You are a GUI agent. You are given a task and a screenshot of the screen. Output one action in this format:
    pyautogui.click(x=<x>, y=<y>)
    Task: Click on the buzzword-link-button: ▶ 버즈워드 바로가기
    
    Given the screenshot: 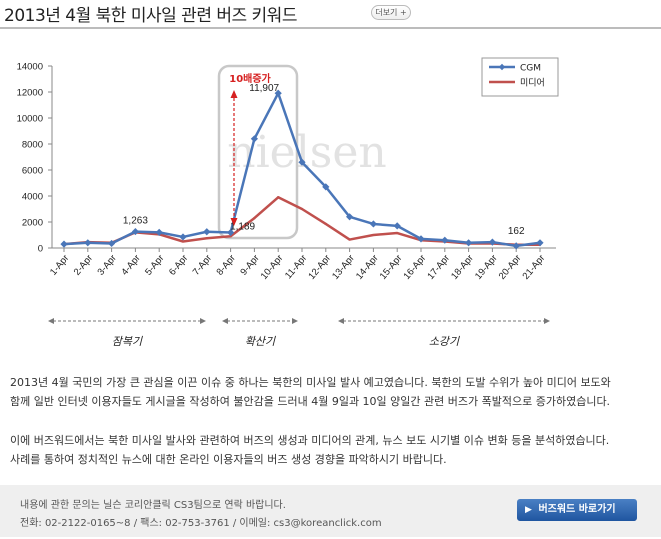 What is the action you would take?
    pyautogui.click(x=577, y=510)
    